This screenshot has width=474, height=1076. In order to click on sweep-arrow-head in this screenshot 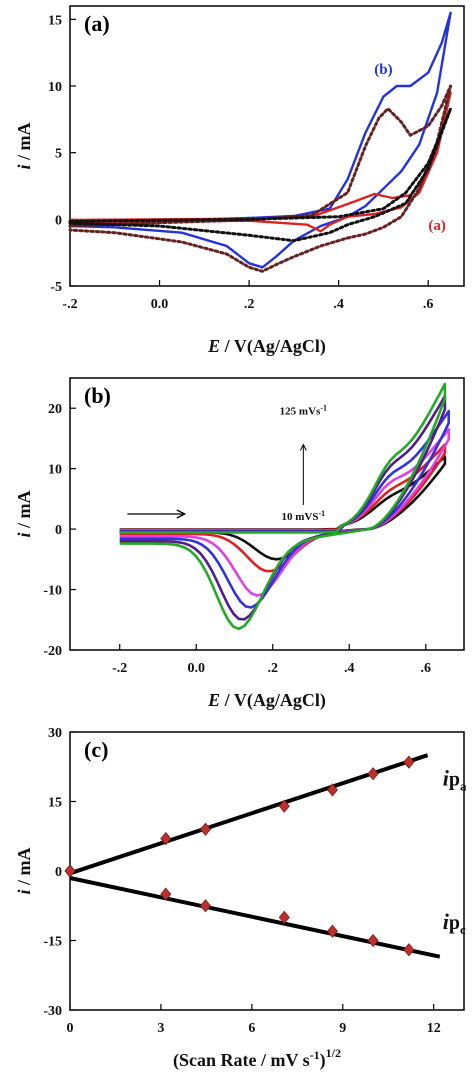, I will do `click(181, 514)`.